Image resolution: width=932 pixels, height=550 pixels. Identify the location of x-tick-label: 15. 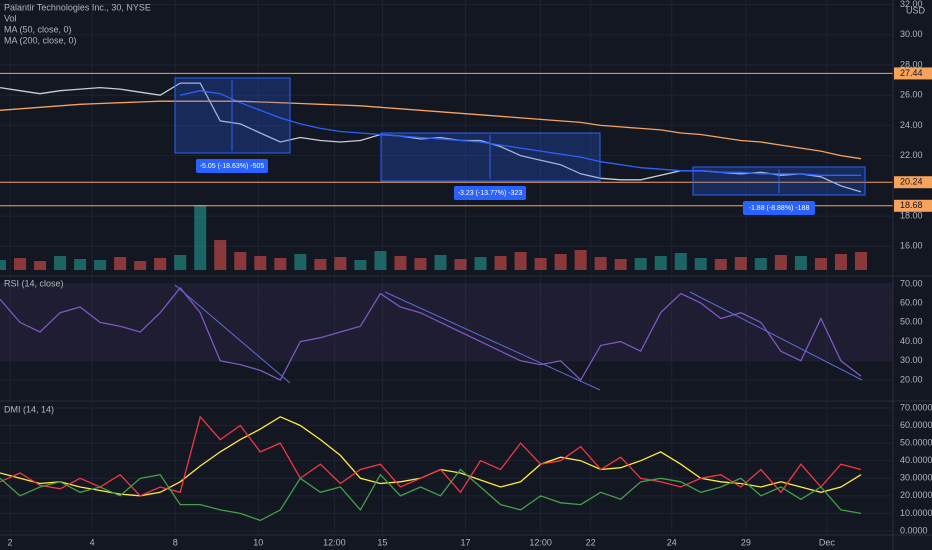
(382, 542).